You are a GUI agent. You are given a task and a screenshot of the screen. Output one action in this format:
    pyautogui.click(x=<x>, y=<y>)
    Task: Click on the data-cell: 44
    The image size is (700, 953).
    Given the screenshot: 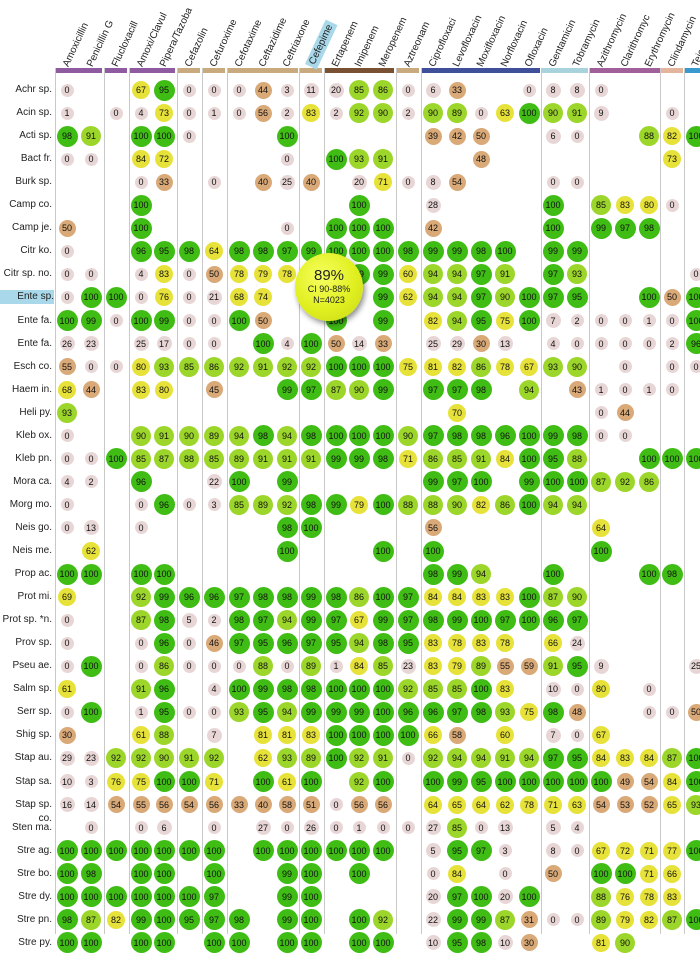 What is the action you would take?
    pyautogui.click(x=263, y=90)
    